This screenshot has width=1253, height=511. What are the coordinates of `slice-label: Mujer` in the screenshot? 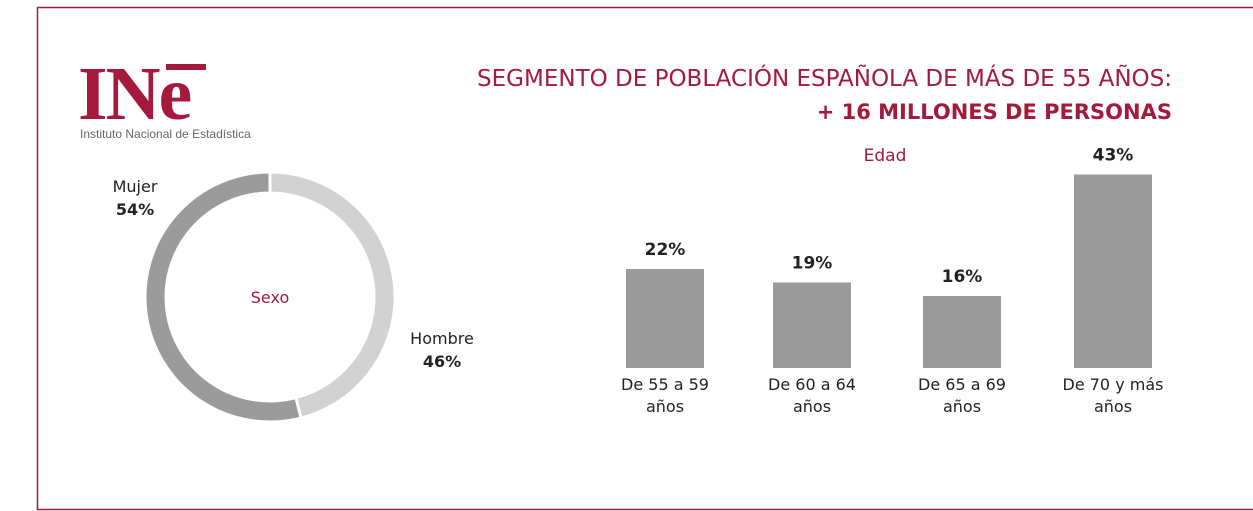 It's located at (135, 186).